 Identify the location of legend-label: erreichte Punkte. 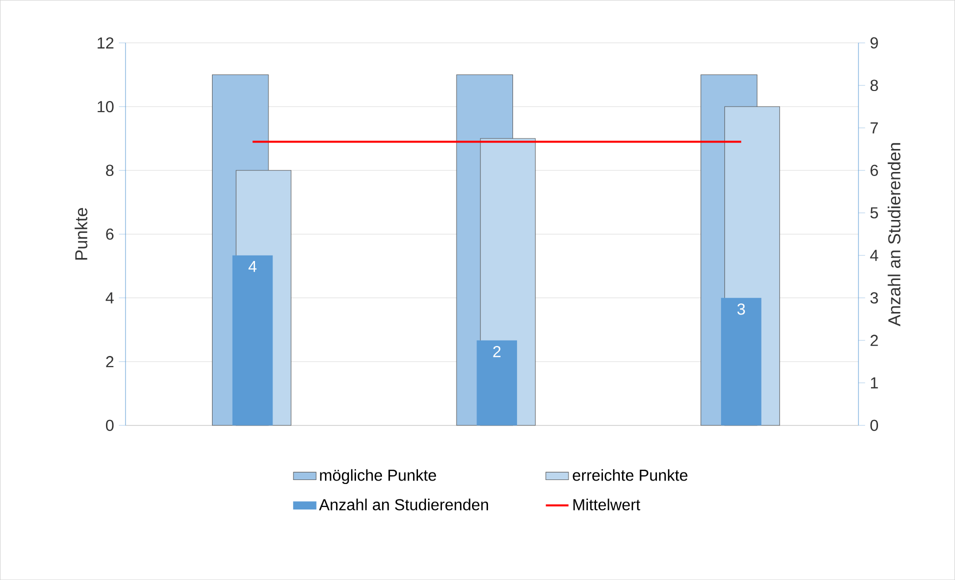
(630, 475).